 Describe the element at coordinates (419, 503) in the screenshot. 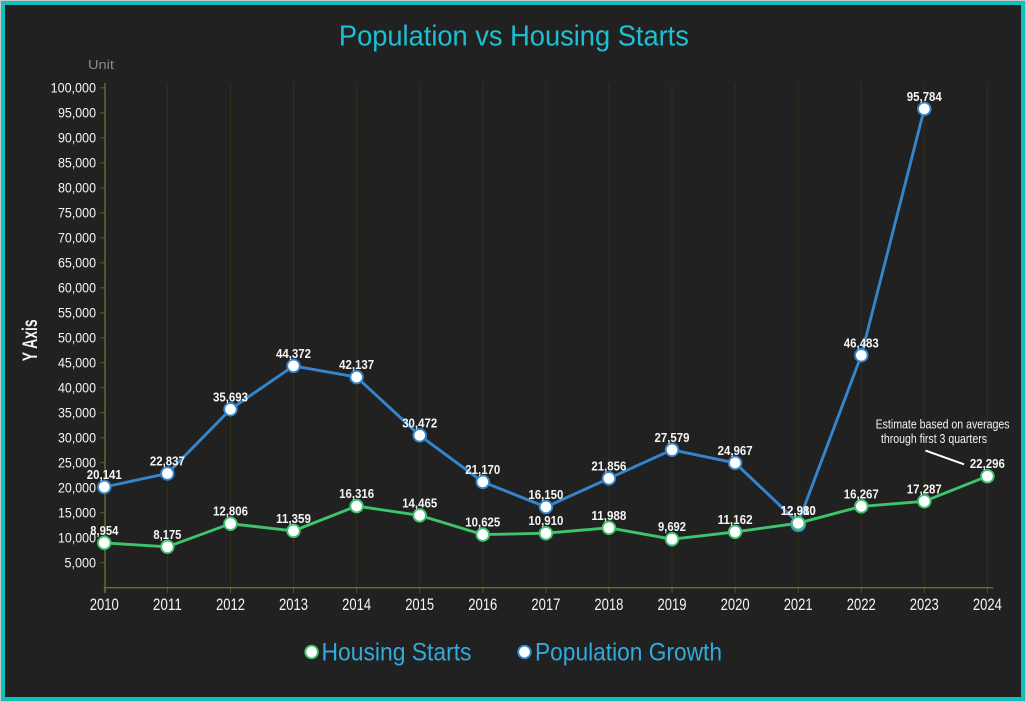

I see `svg-text: 14,465` at that location.